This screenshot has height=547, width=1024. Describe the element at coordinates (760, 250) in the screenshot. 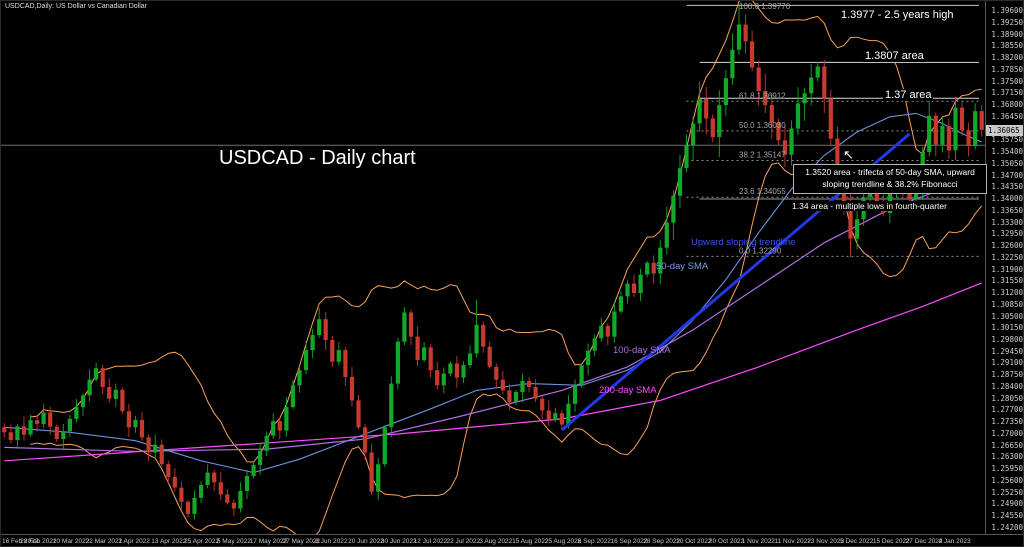

I see `fibonacci-label: 0.0 1.32290` at that location.